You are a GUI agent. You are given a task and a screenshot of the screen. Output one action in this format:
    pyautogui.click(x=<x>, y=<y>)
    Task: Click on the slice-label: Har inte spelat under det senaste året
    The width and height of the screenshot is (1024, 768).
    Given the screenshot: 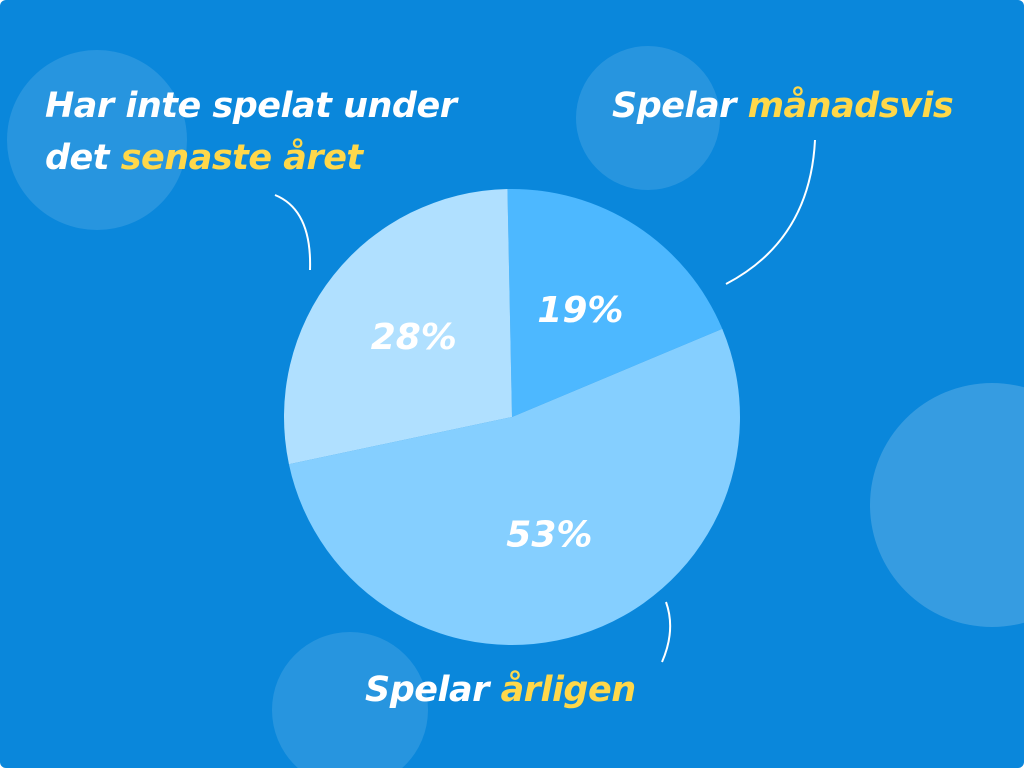 What is the action you would take?
    pyautogui.click(x=270, y=132)
    